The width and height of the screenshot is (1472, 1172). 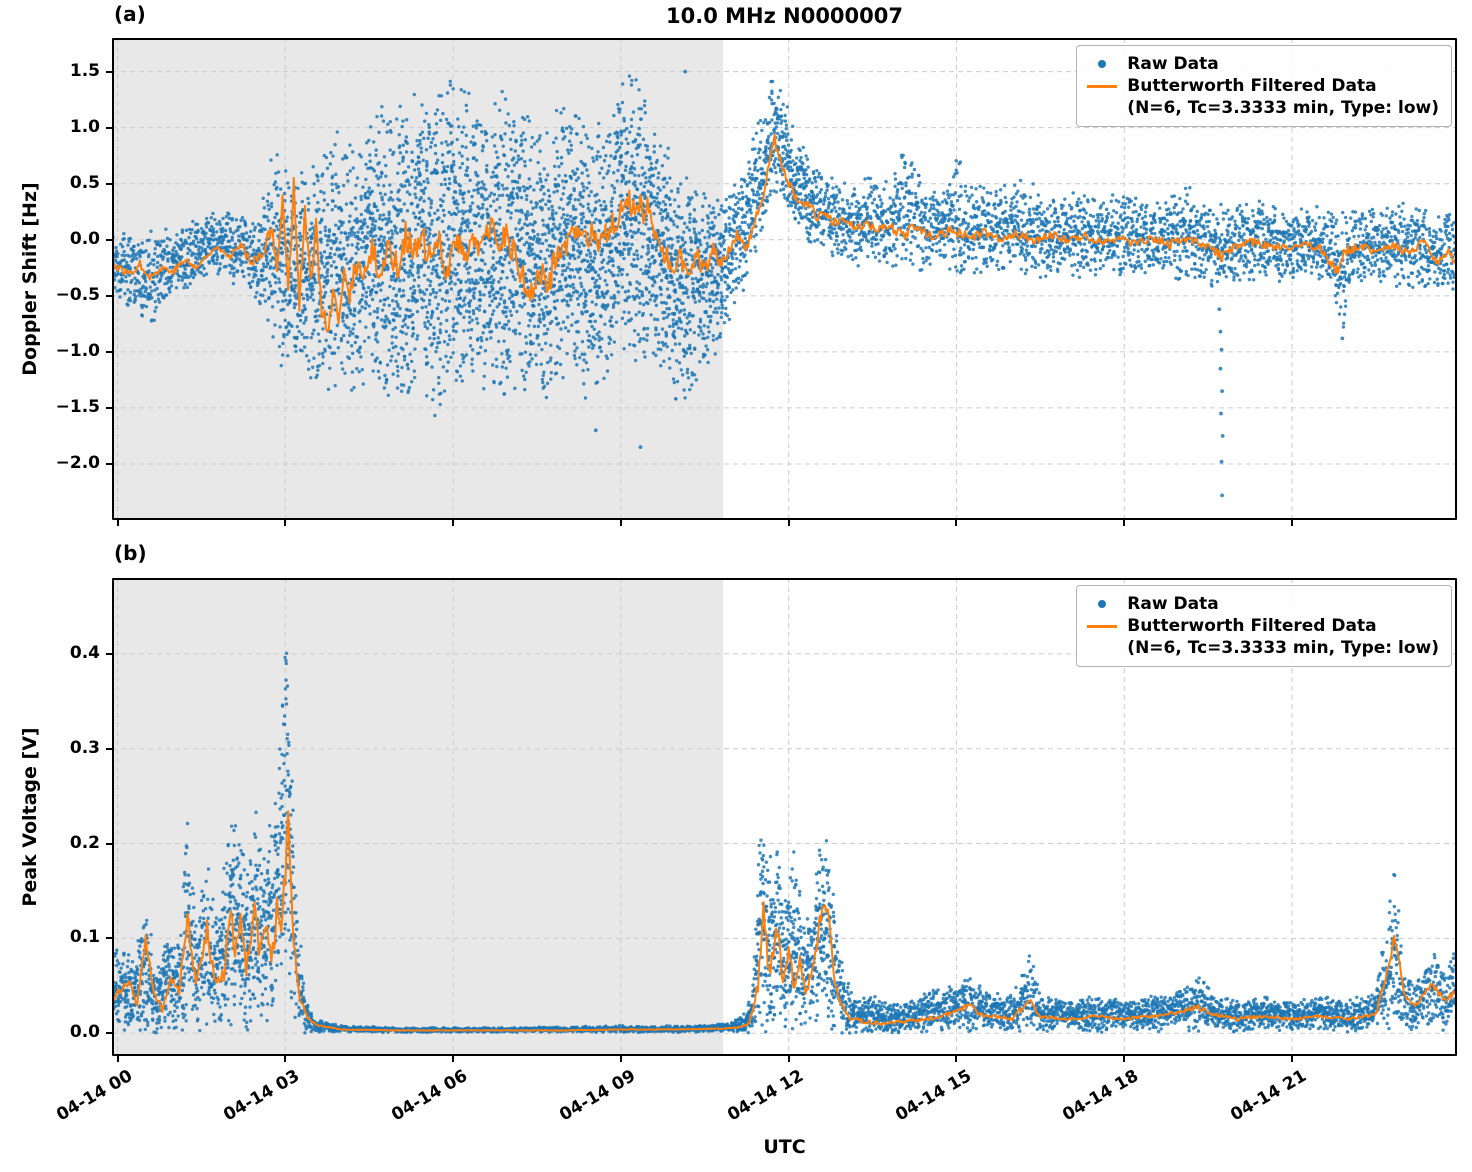 I want to click on page-title: 10.0 MHz N0000007, so click(x=784, y=16).